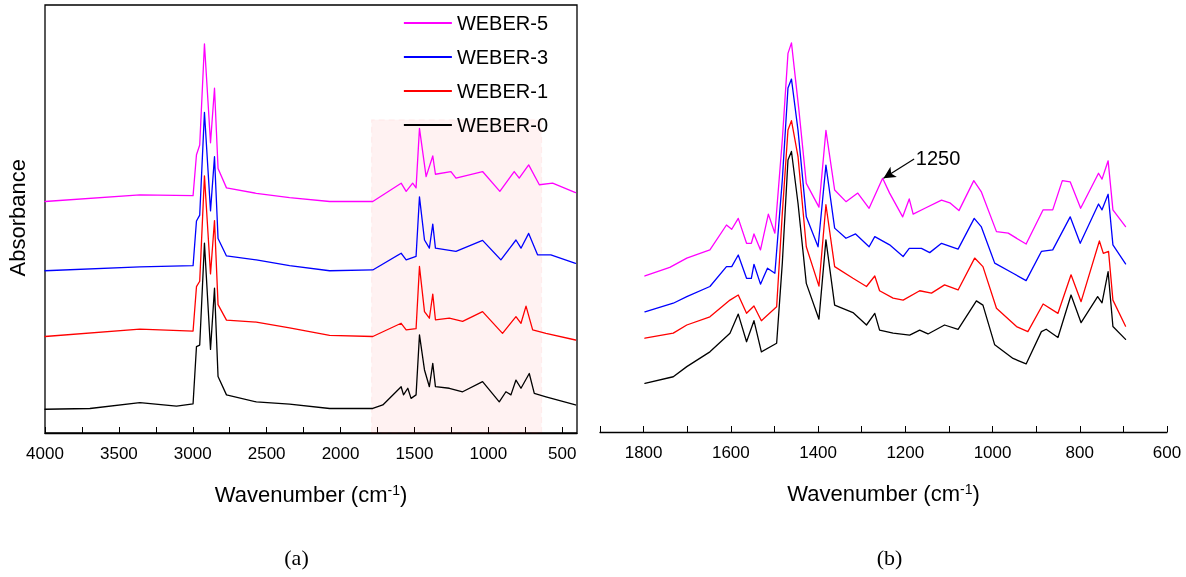 This screenshot has width=1186, height=577. I want to click on x-tick-label: 500, so click(562, 453).